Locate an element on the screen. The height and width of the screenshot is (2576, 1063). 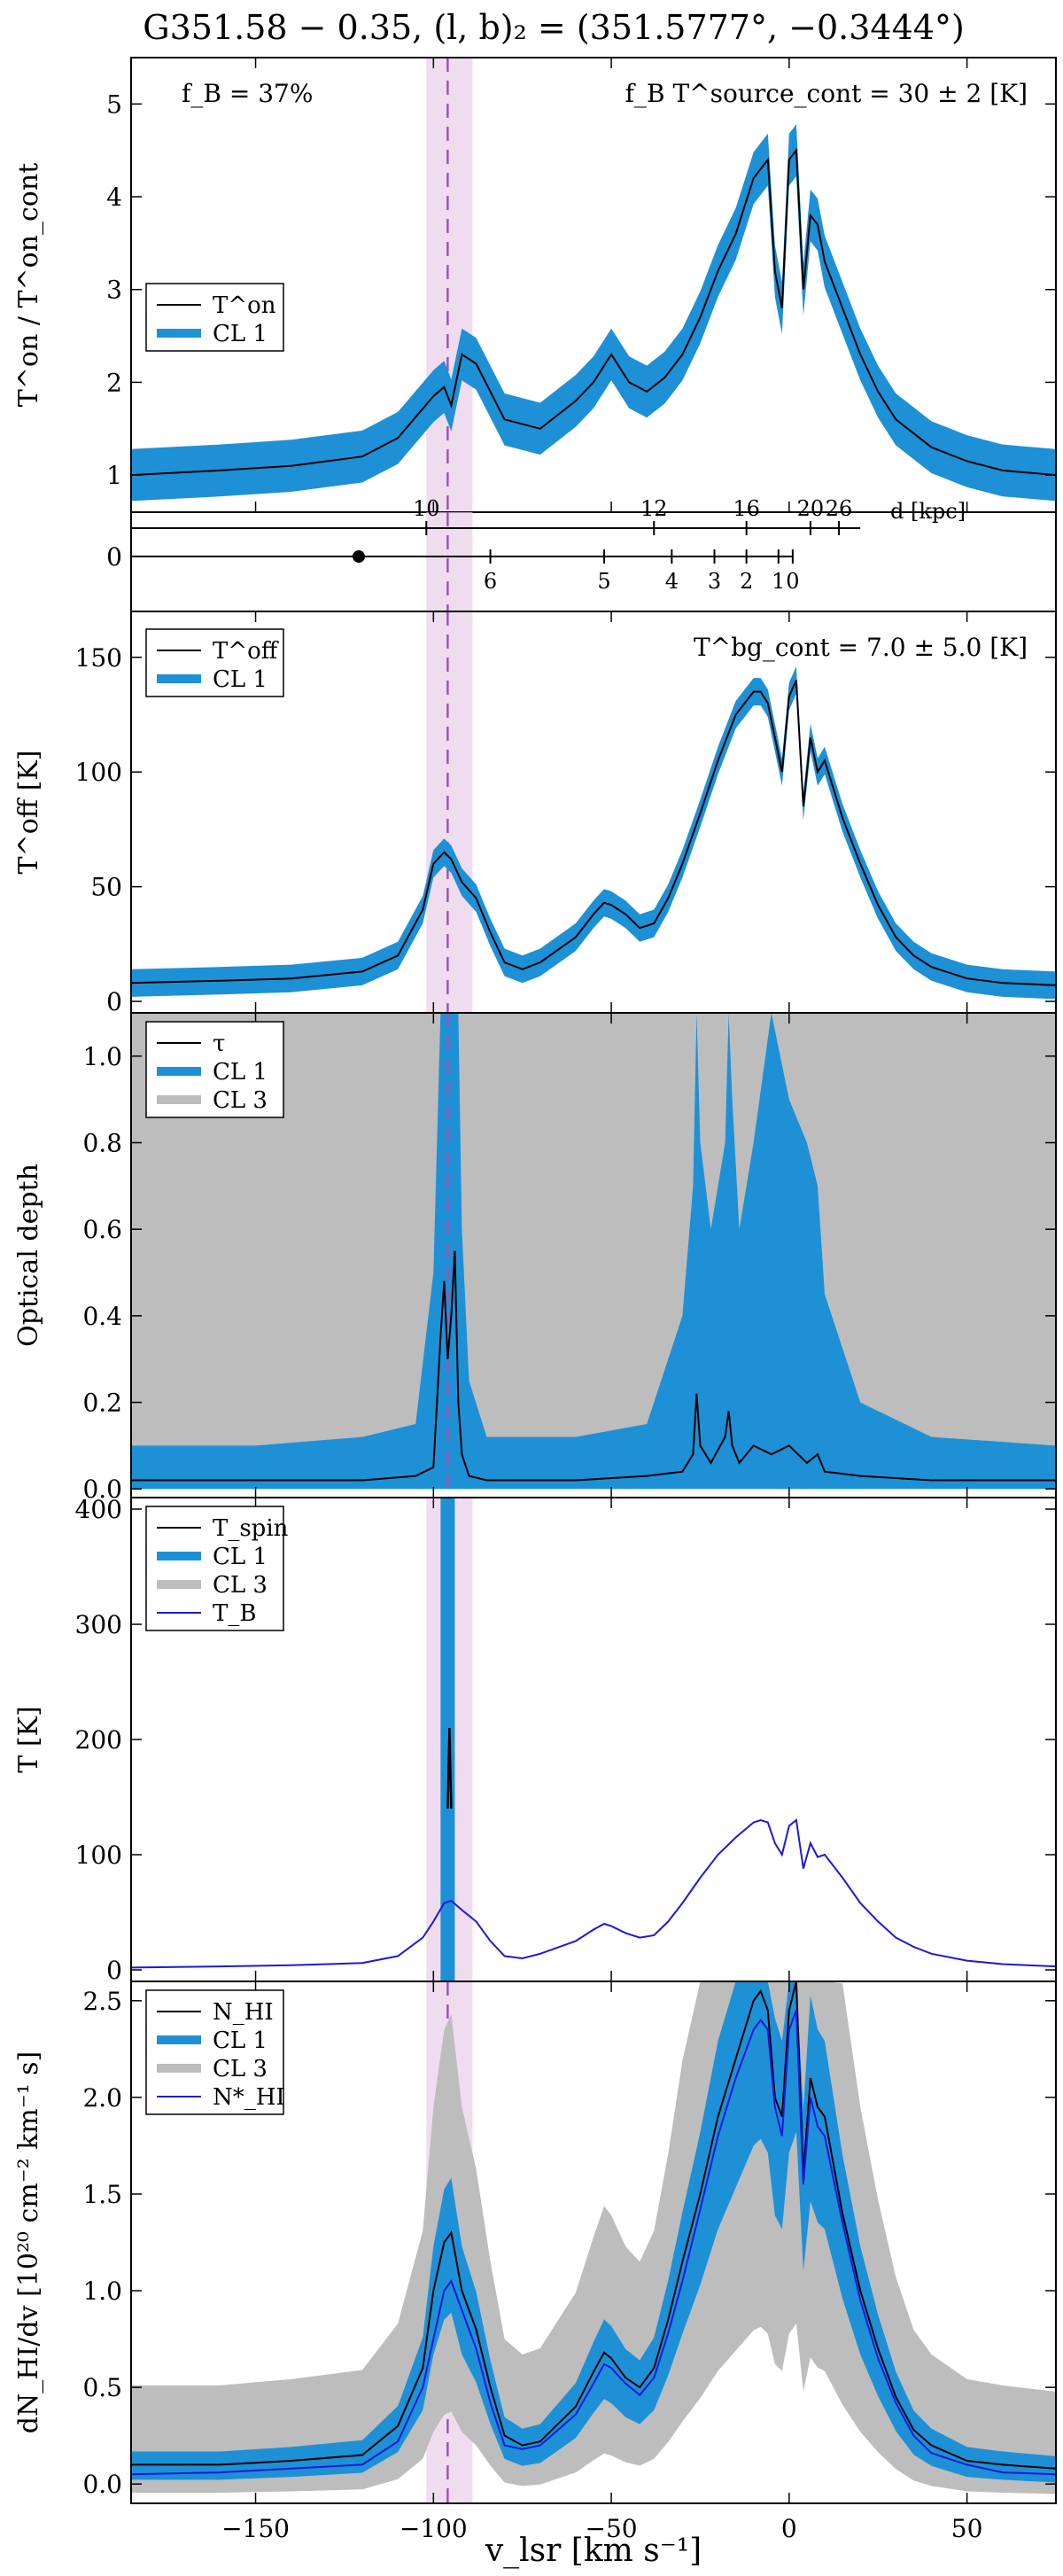
distance-tick-label: 3 is located at coordinates (715, 582).